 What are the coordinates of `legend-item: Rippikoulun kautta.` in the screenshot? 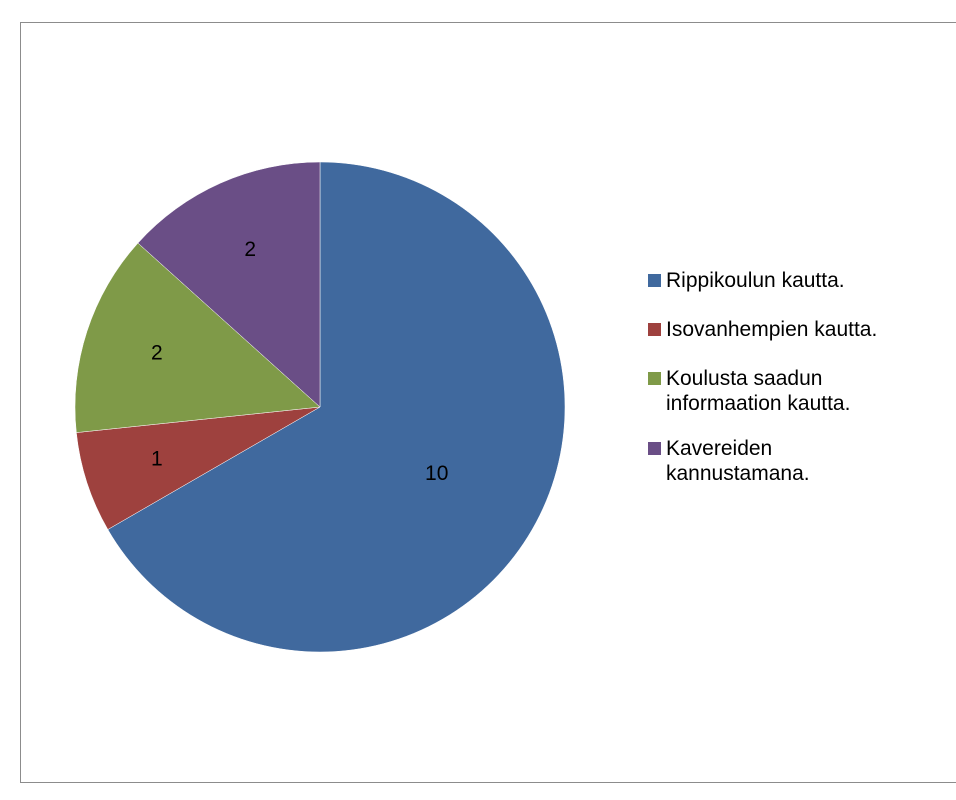 It's located at (795, 280).